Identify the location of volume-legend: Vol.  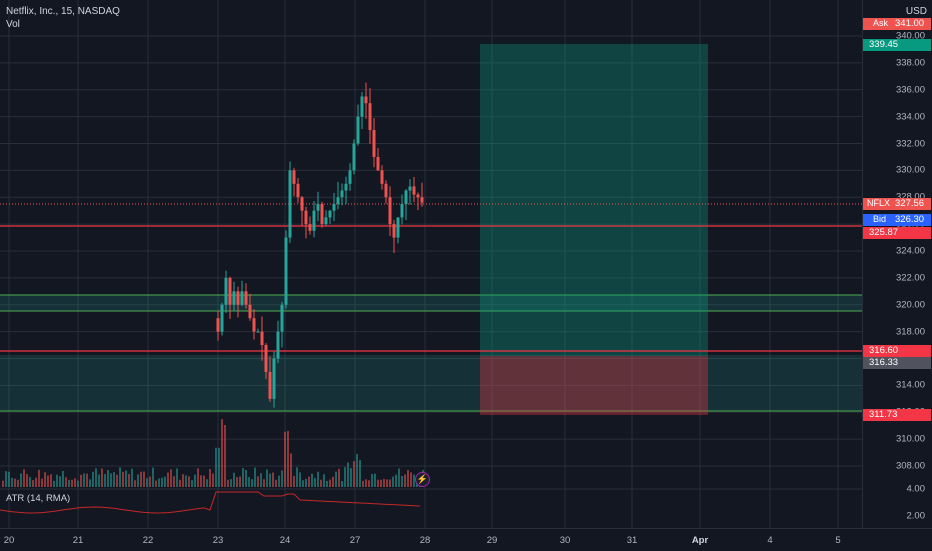
(13, 24).